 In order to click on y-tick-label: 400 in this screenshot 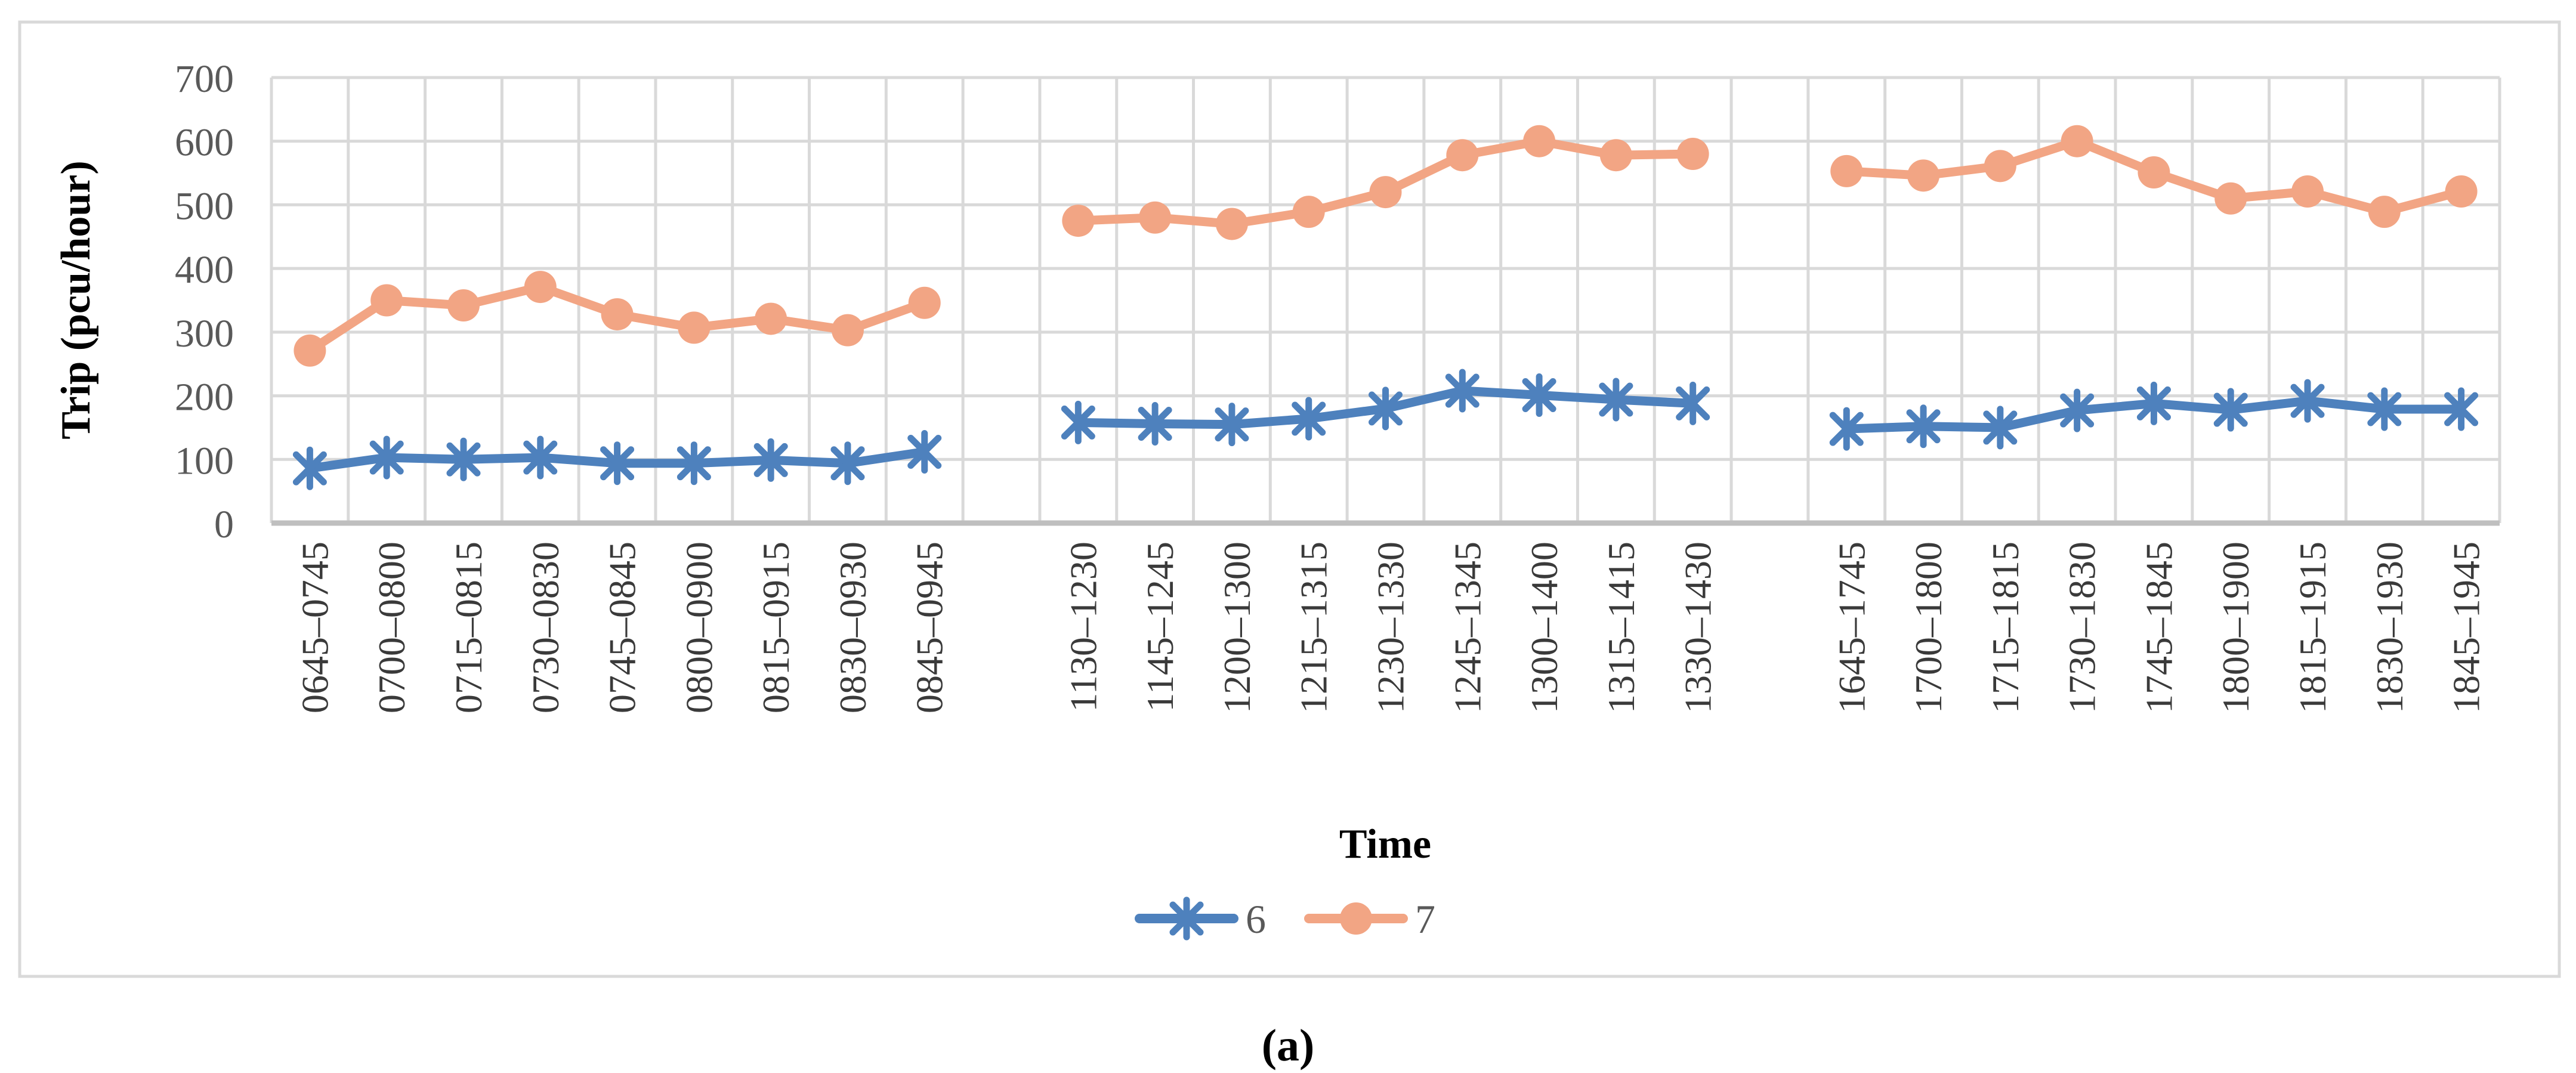, I will do `click(204, 270)`.